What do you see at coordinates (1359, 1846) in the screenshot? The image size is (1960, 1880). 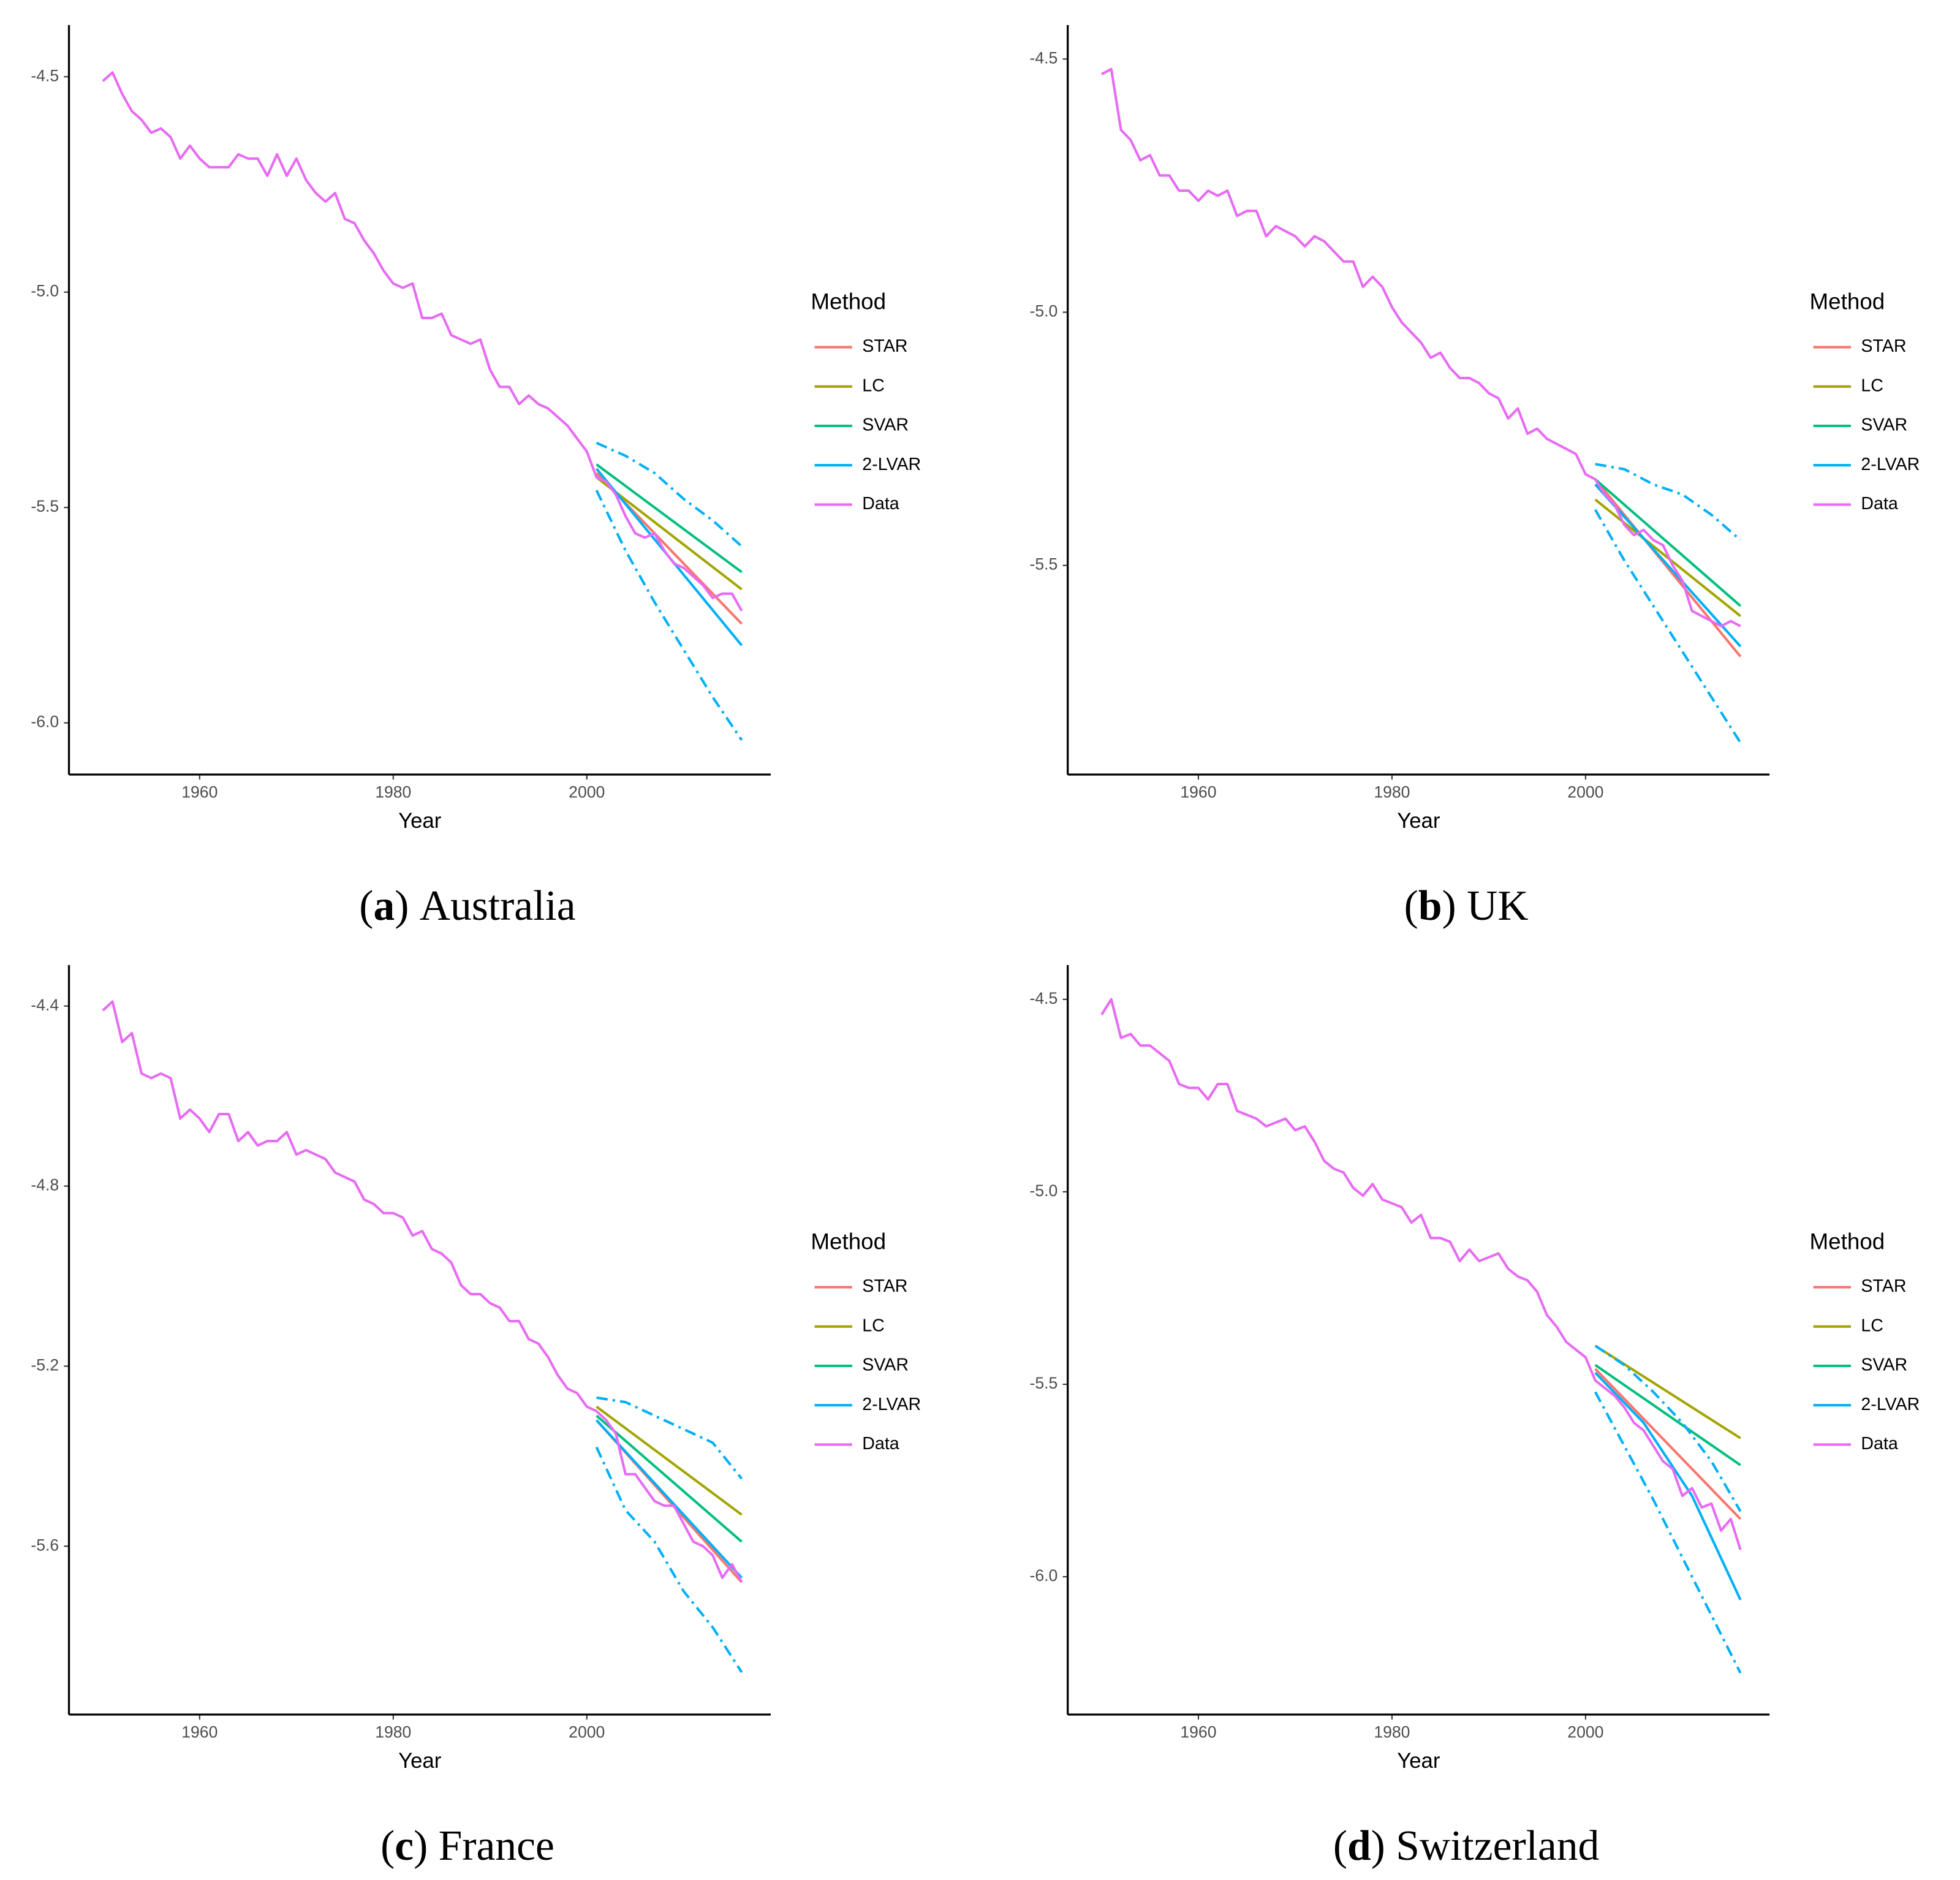 I see `caption-label: d` at bounding box center [1359, 1846].